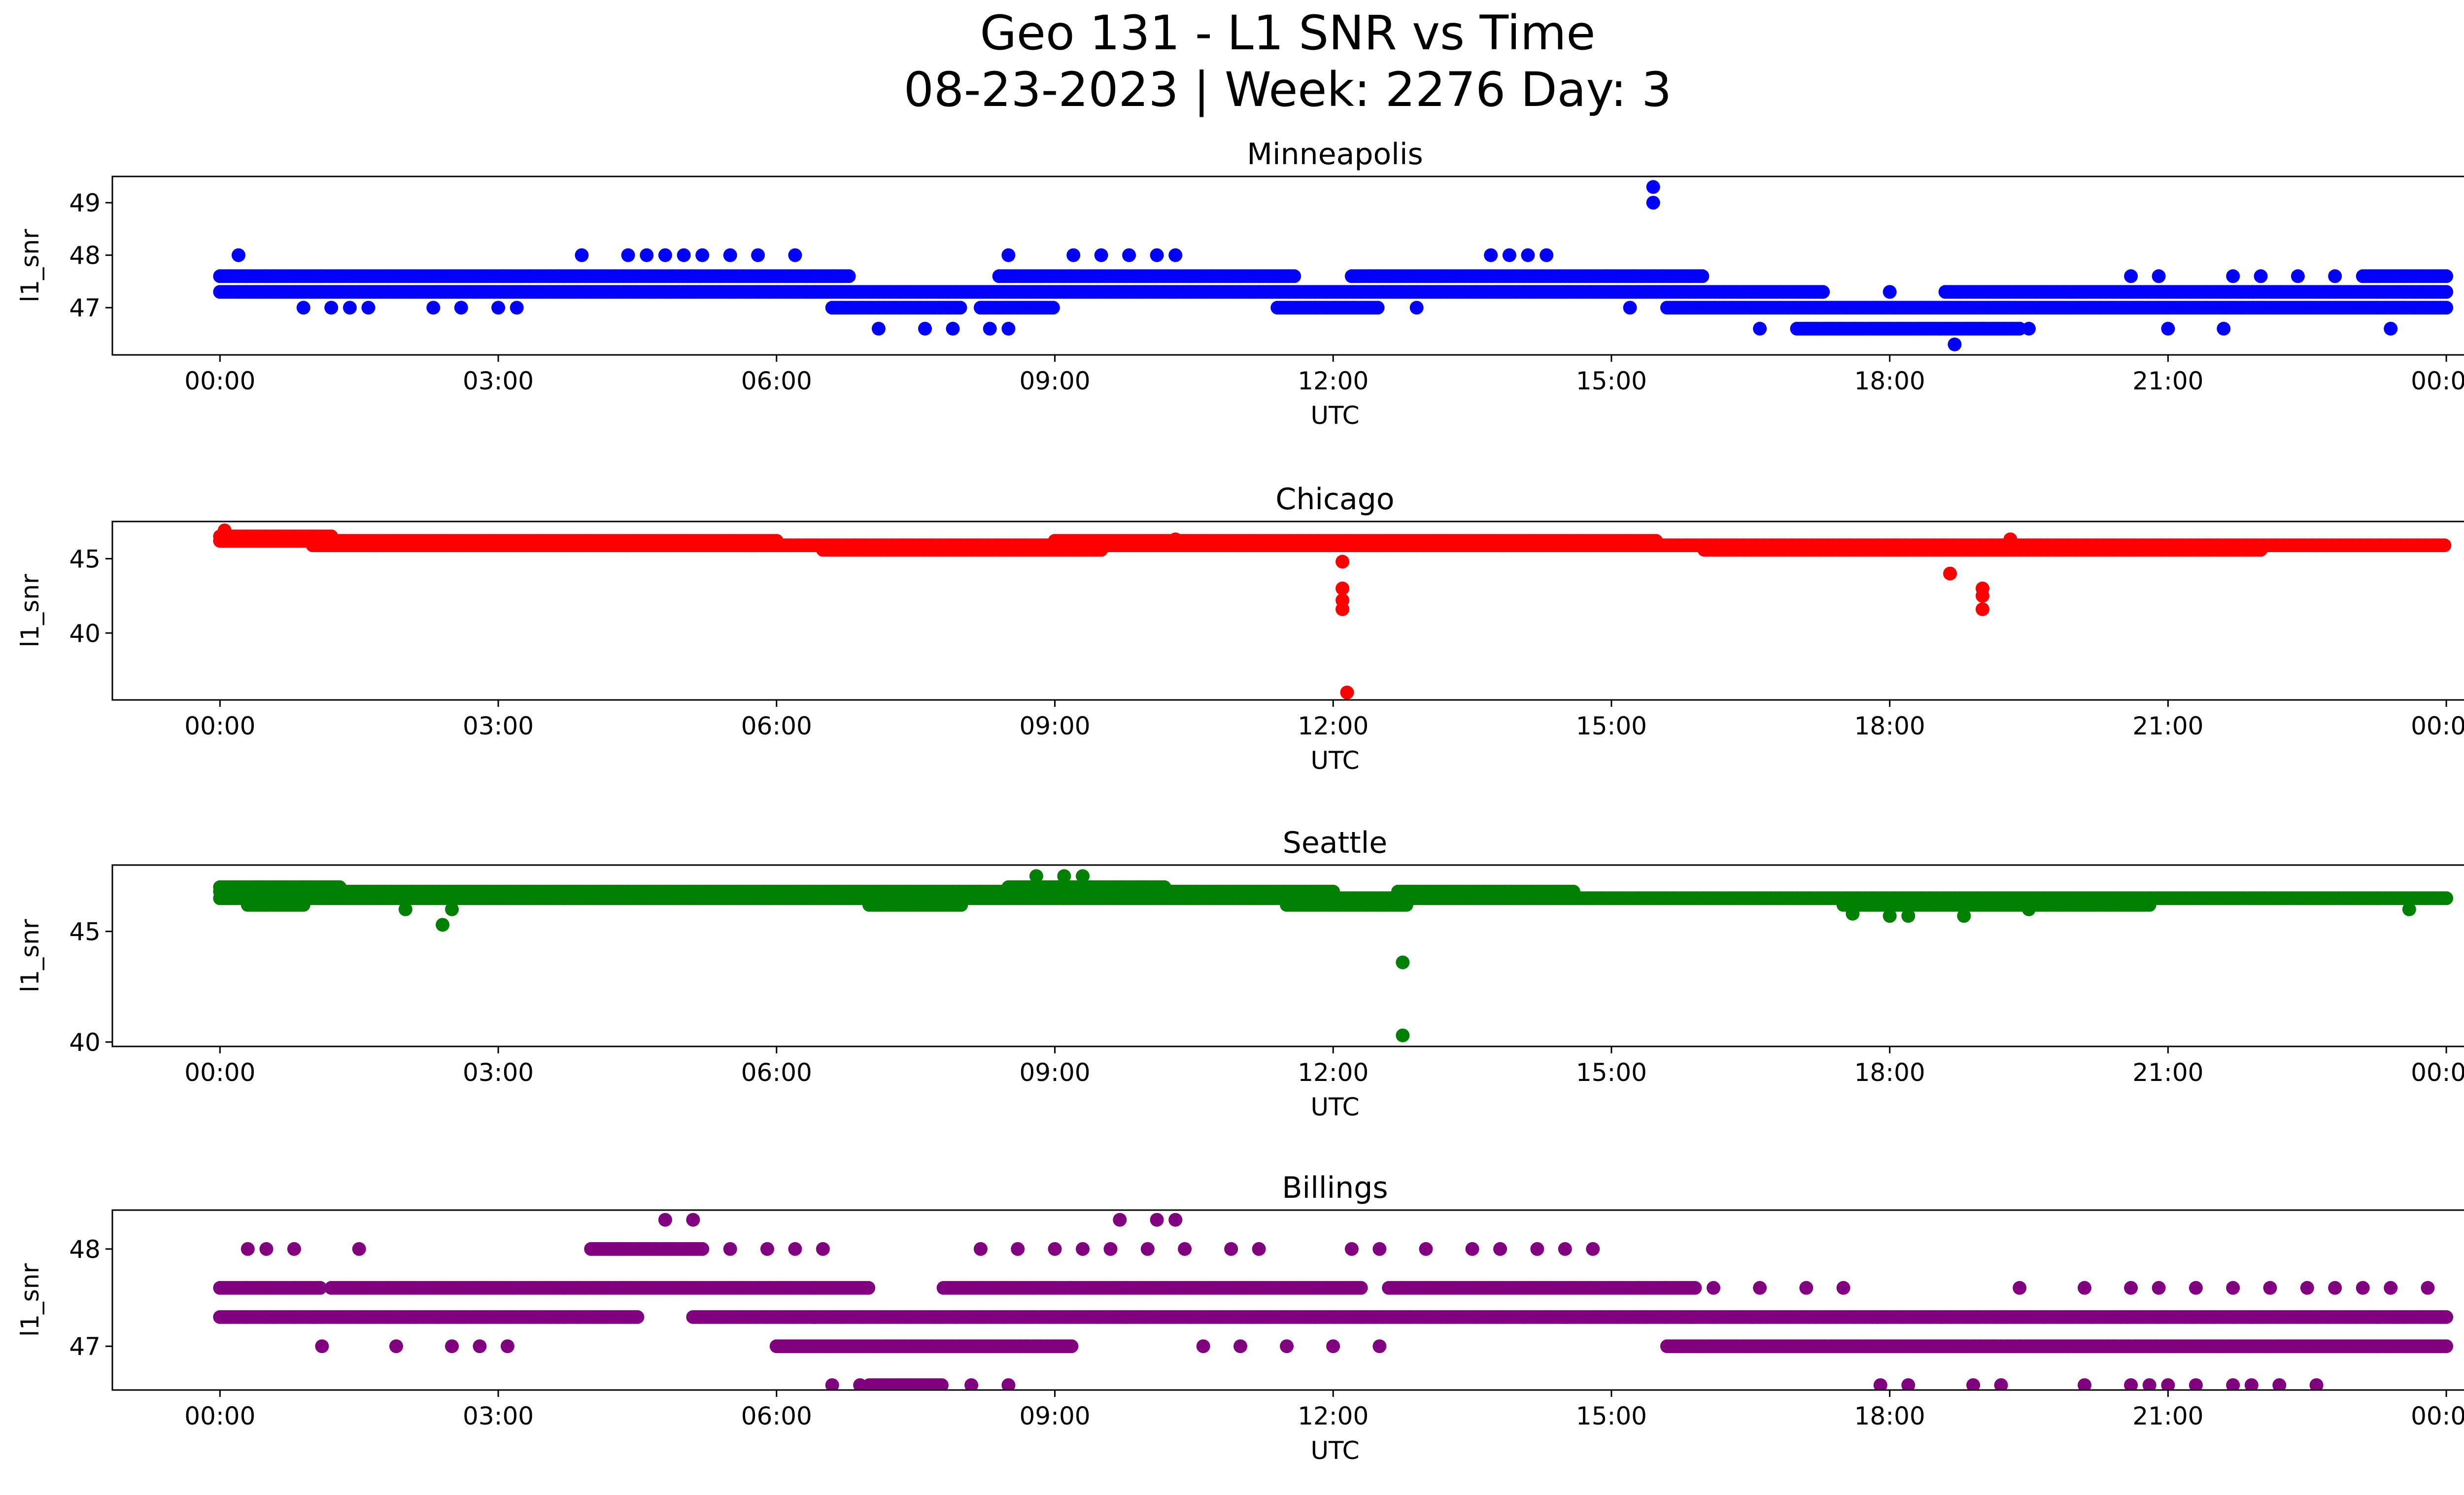 The width and height of the screenshot is (2464, 1495). I want to click on chicago-title: Chicago, so click(1334, 499).